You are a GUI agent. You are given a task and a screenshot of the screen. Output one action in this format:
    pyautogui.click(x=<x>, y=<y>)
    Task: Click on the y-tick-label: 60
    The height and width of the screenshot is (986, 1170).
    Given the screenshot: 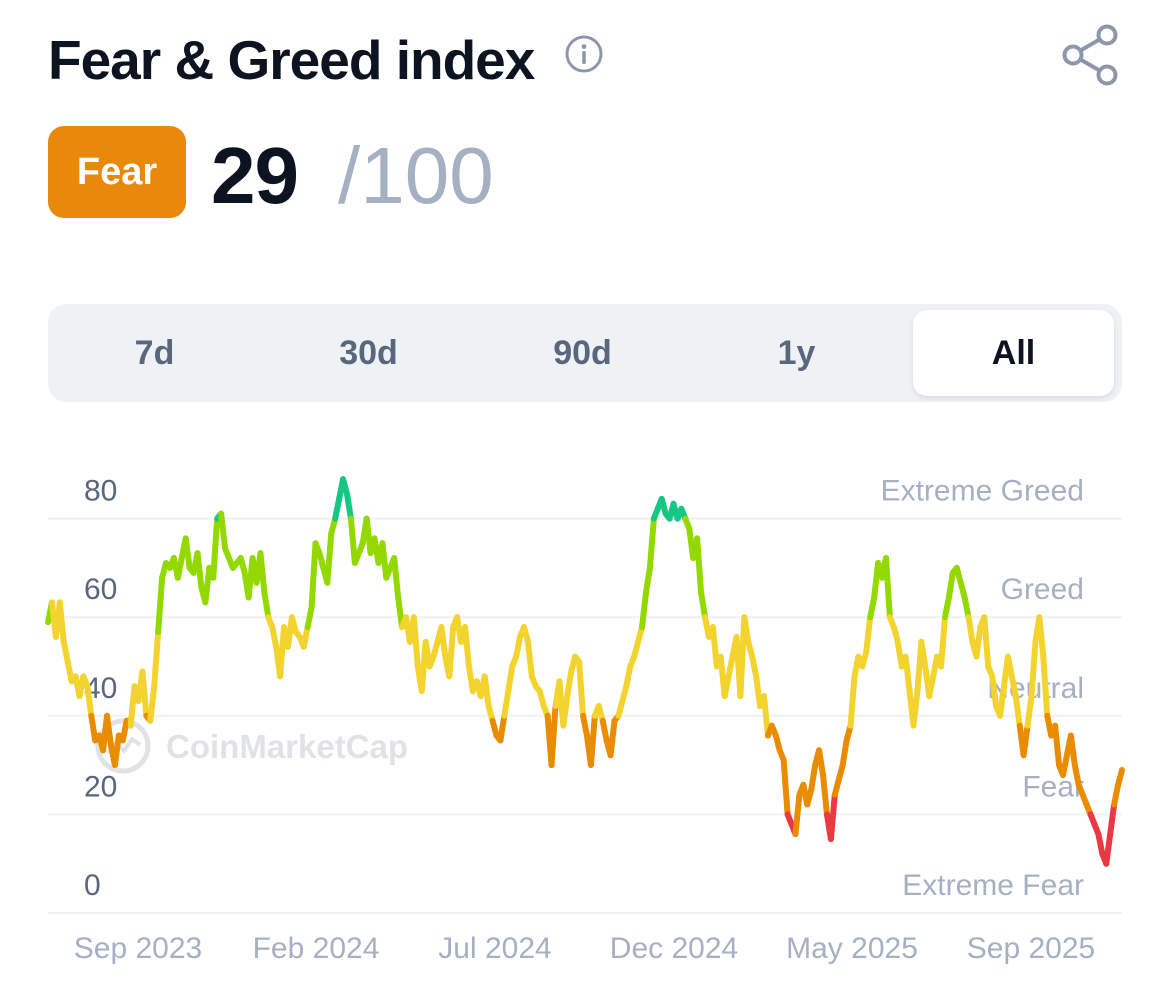 What is the action you would take?
    pyautogui.click(x=100, y=589)
    